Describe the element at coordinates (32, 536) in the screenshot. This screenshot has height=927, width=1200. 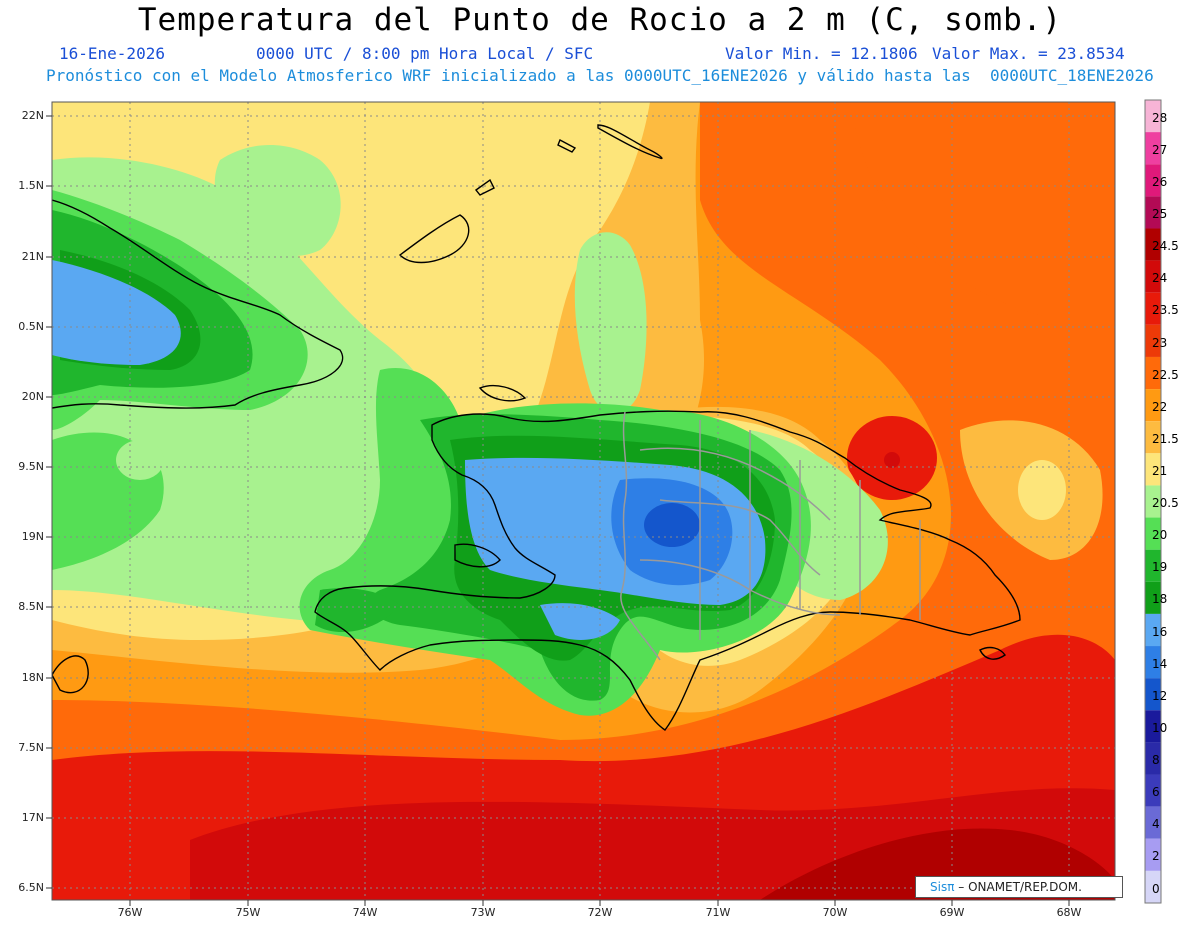
I see `lat-label: 19N` at that location.